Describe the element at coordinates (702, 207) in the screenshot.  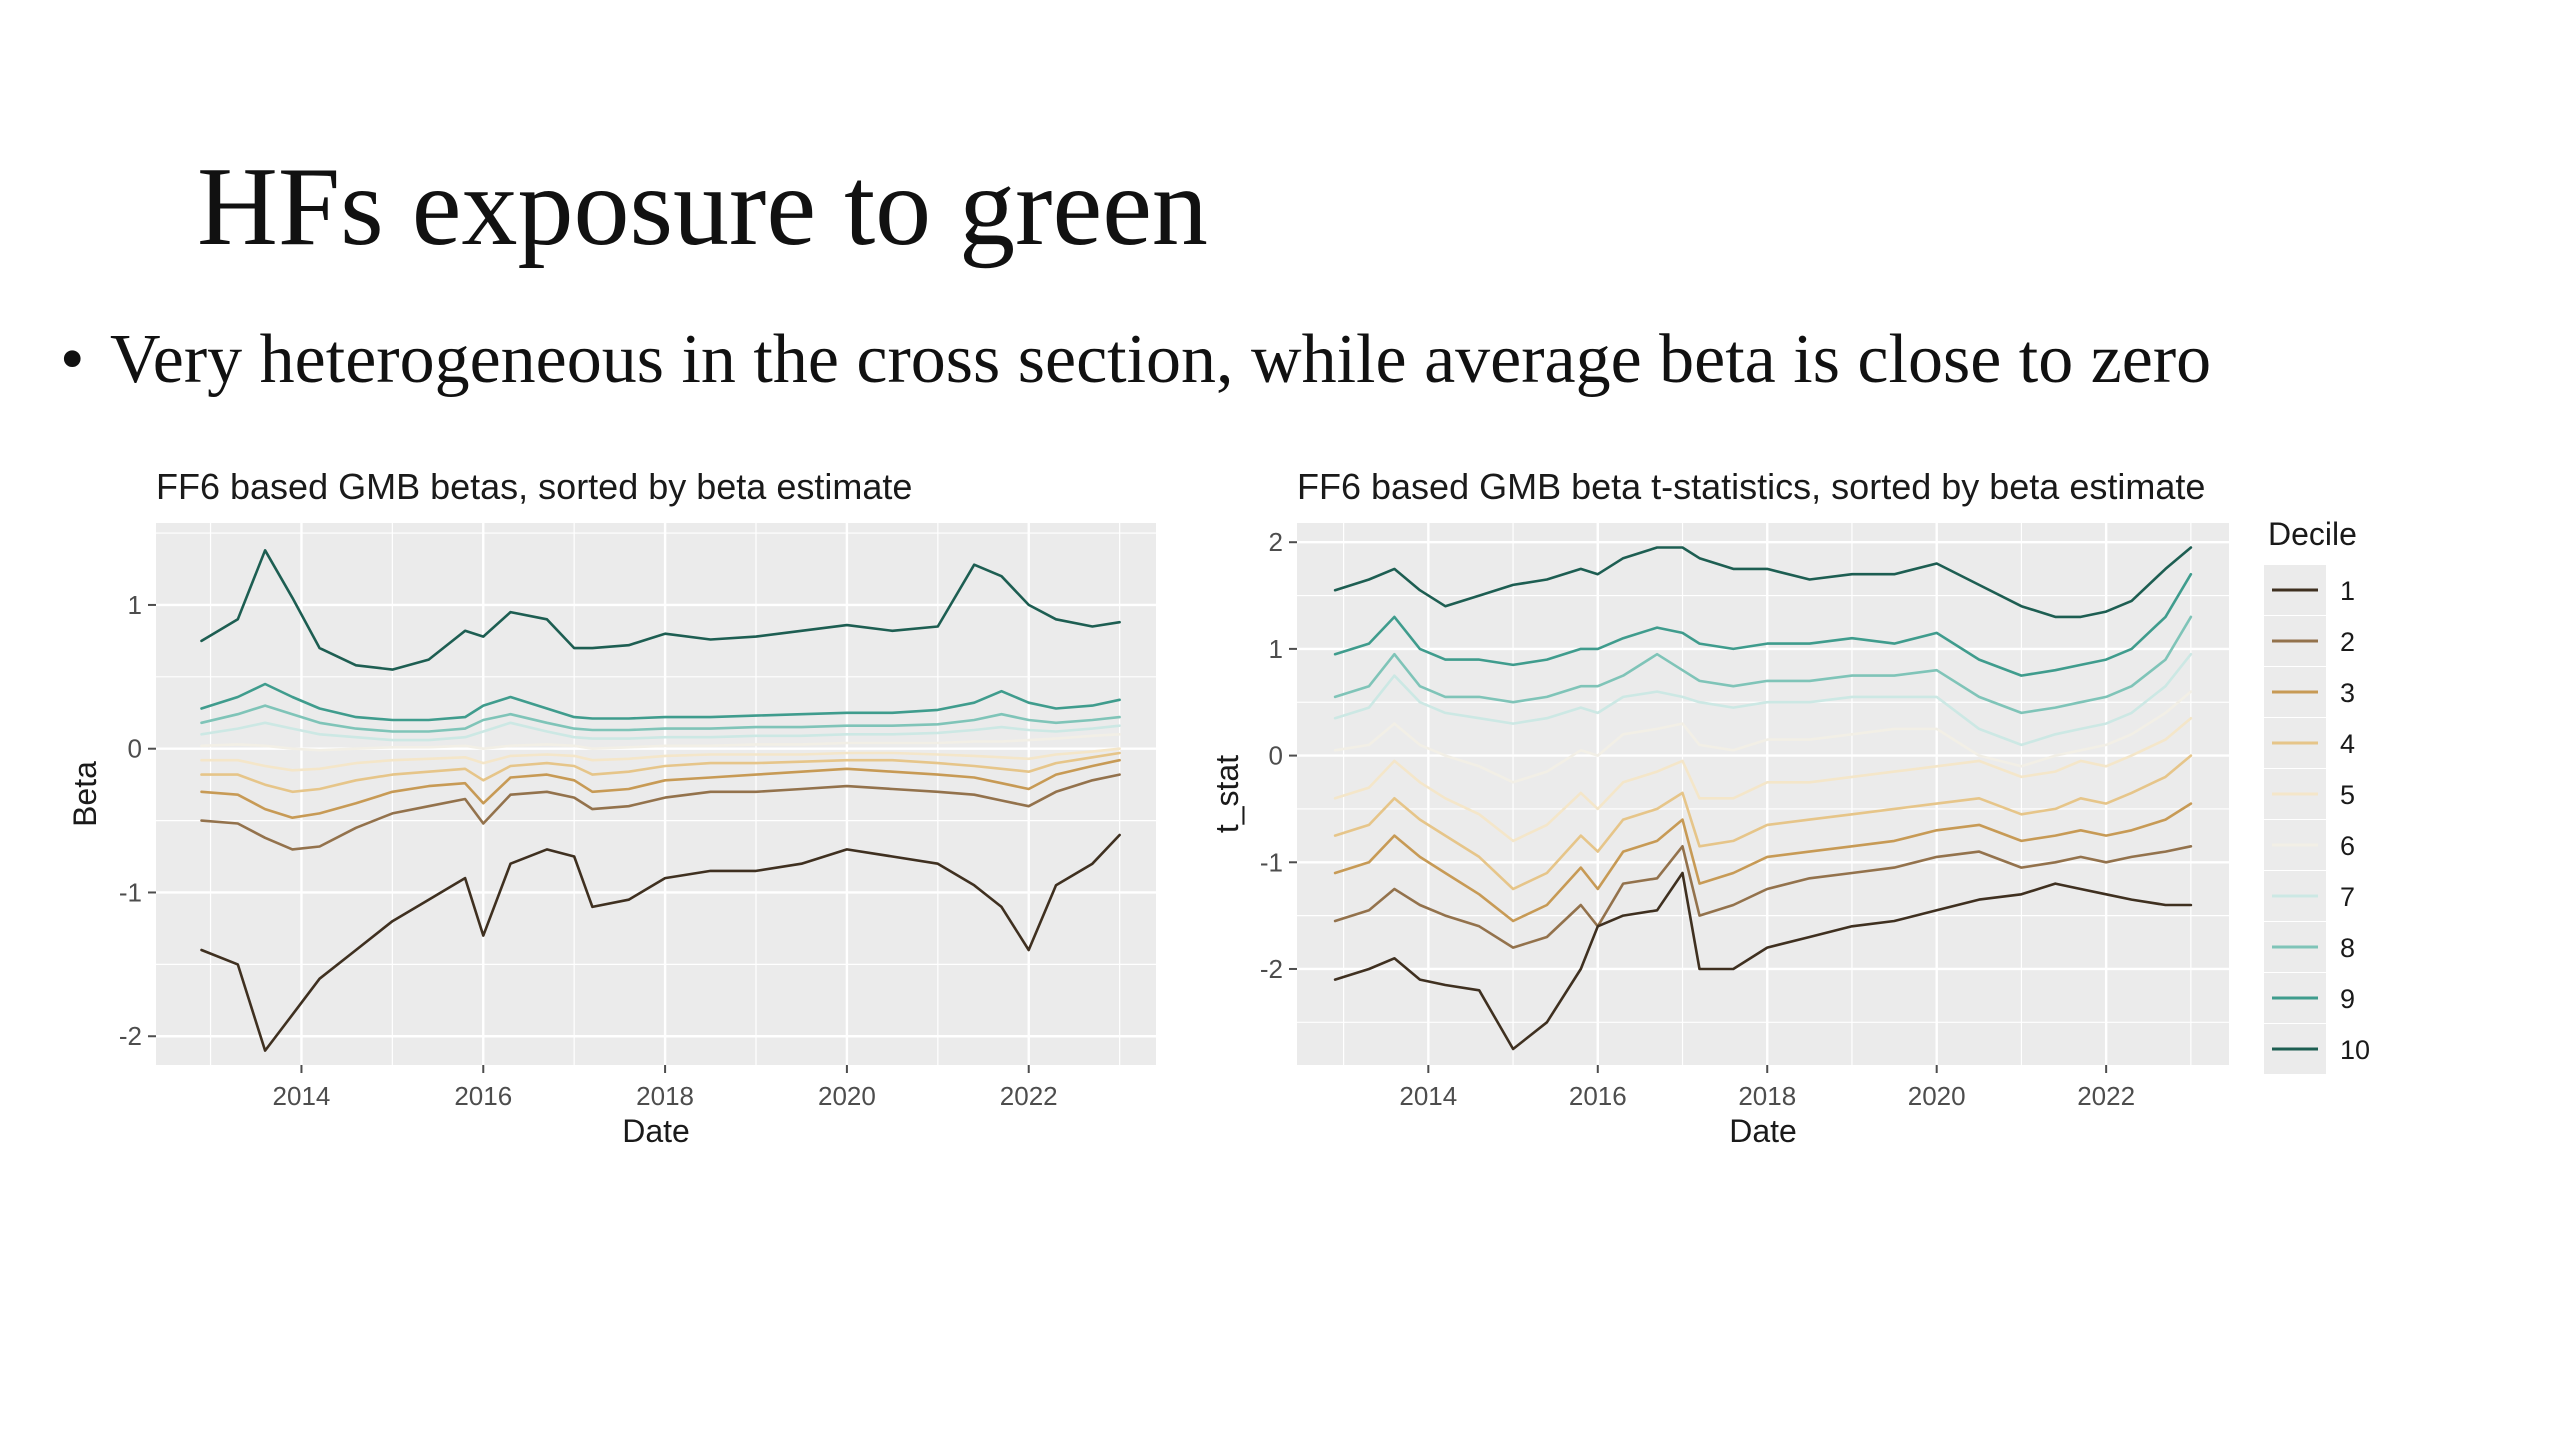
I see `slide-title: HFs exposure to green` at that location.